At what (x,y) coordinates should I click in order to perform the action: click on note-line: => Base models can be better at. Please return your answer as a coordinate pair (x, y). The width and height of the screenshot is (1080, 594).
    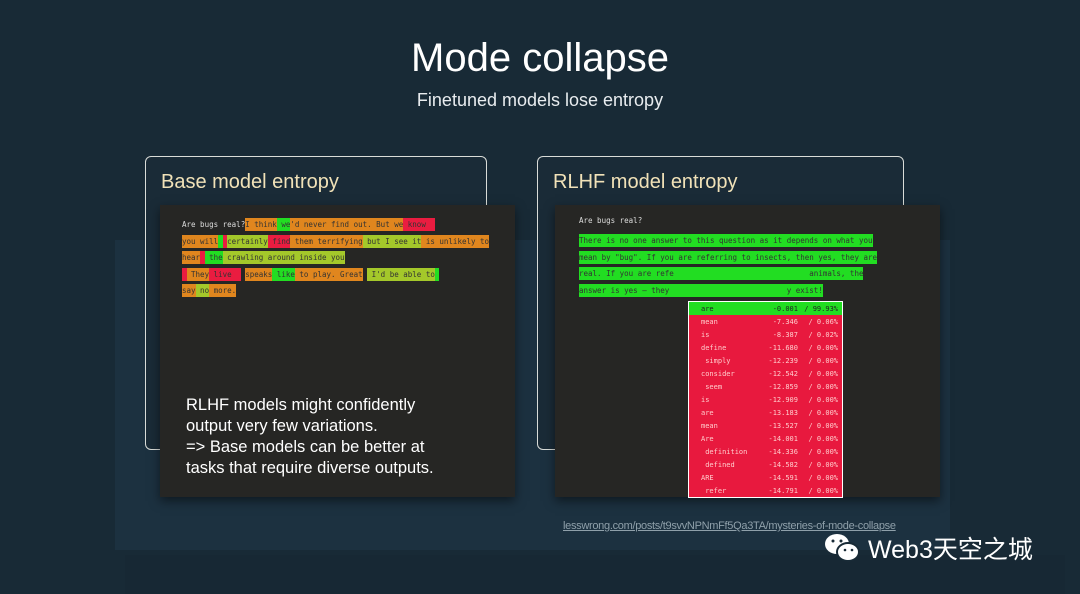
    Looking at the image, I should click on (305, 447).